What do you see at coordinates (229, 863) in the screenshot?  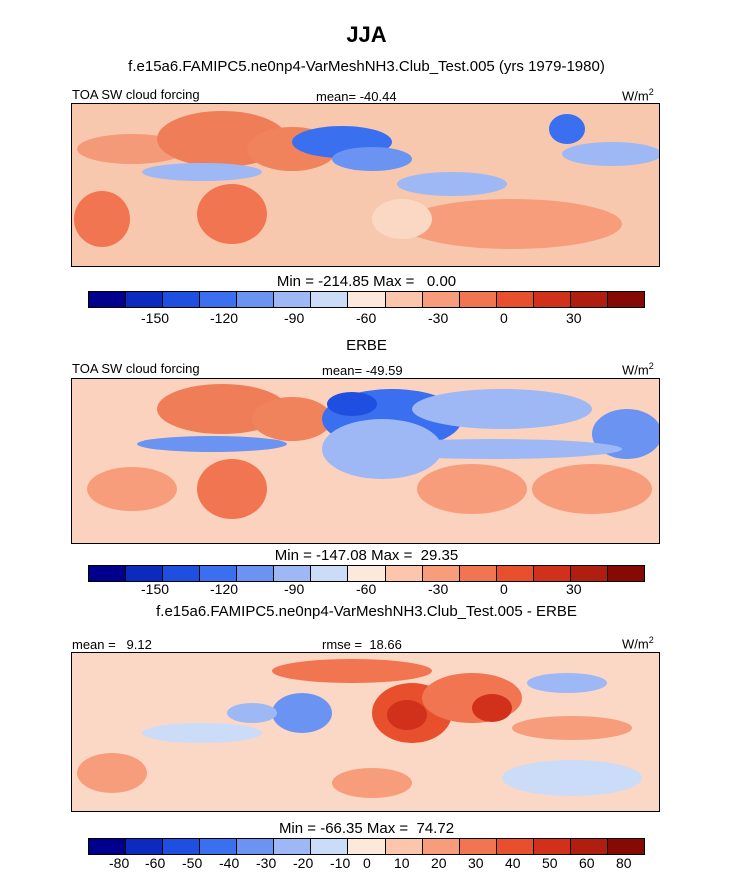 I see `colorbar-tick: -40` at bounding box center [229, 863].